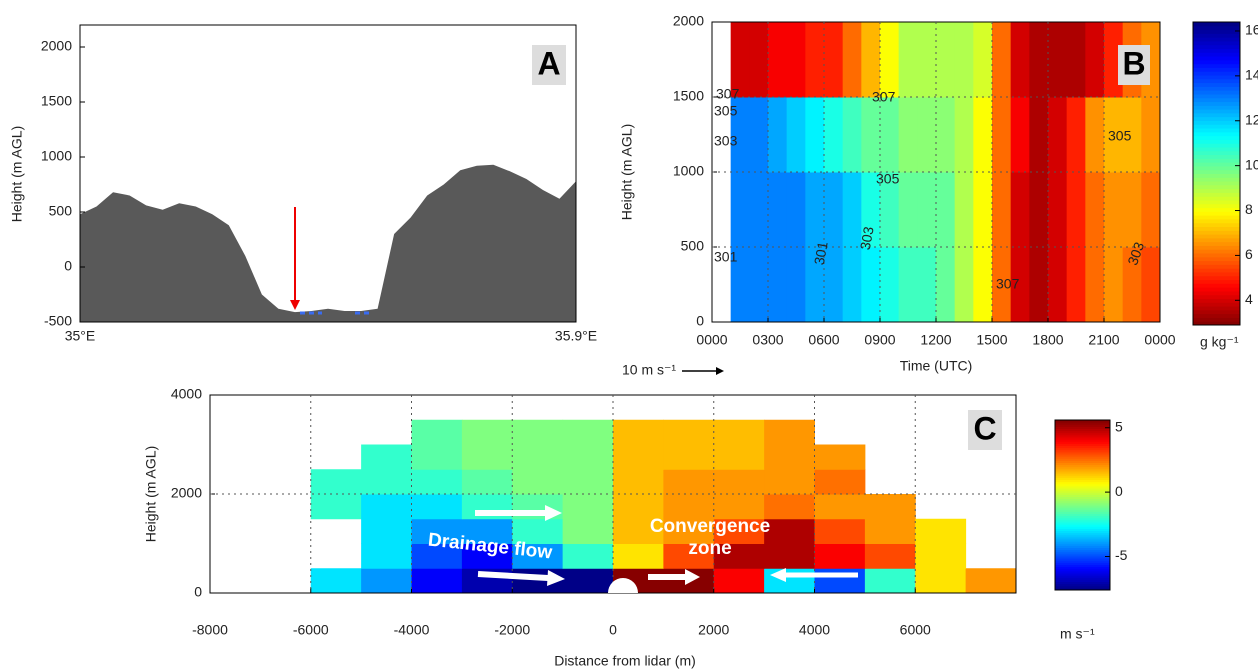 The height and width of the screenshot is (672, 1258). What do you see at coordinates (1249, 299) in the screenshot?
I see `colorbar-tick-label: 4` at bounding box center [1249, 299].